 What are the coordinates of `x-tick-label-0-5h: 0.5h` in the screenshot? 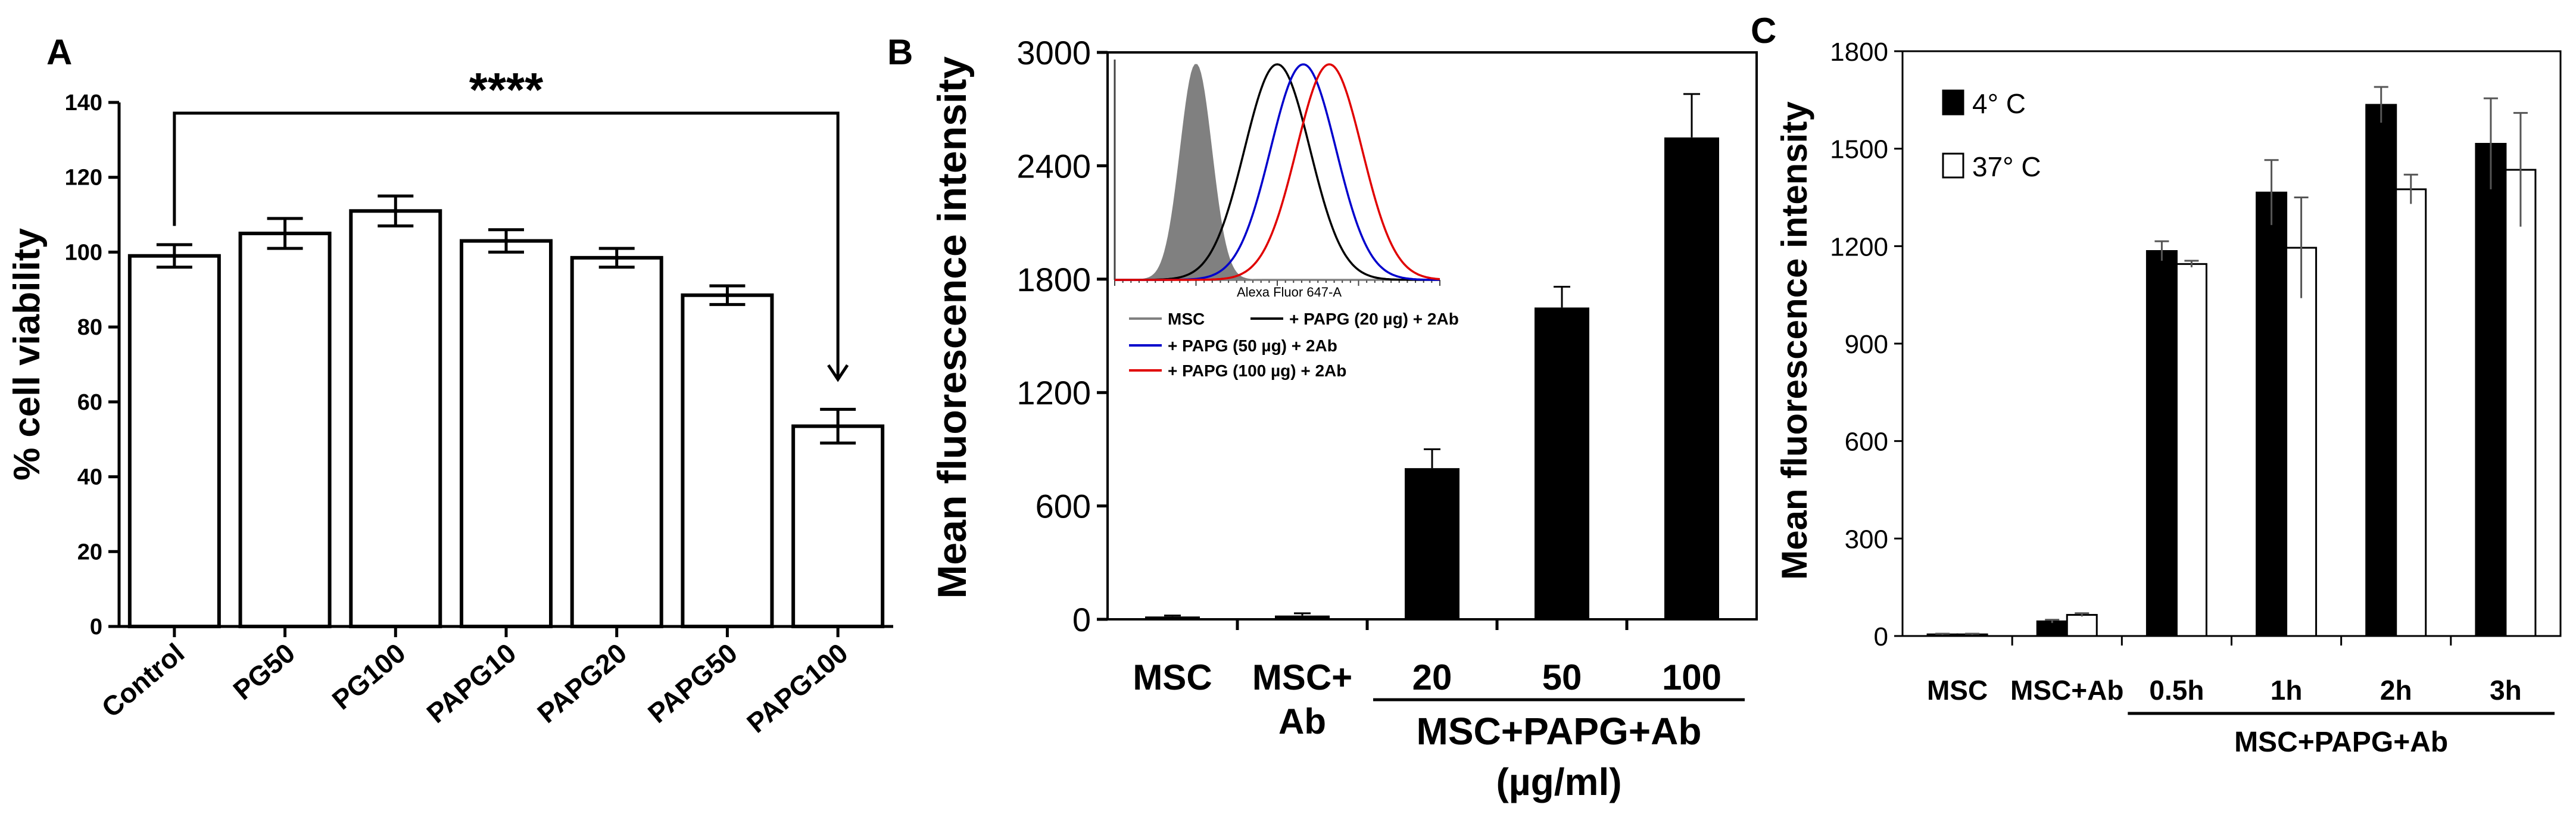 It's located at (2176, 690).